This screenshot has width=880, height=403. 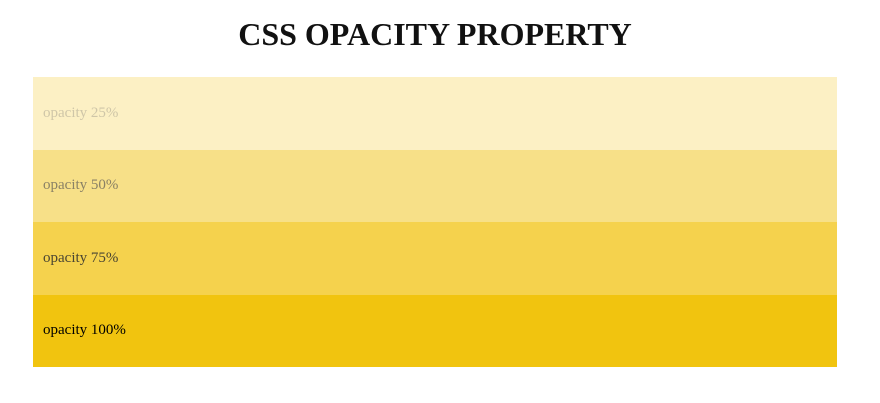 What do you see at coordinates (81, 185) in the screenshot?
I see `opacity-band-label: opacity 50%` at bounding box center [81, 185].